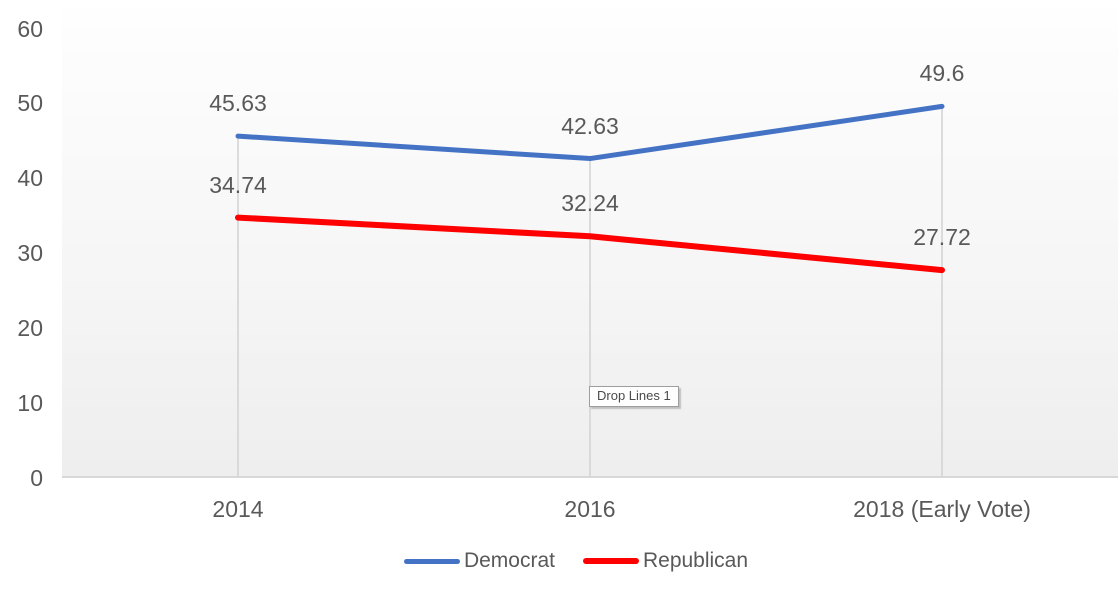 Image resolution: width=1118 pixels, height=591 pixels. Describe the element at coordinates (942, 509) in the screenshot. I see `x-axis-label: 2018 (Early Vote)` at that location.